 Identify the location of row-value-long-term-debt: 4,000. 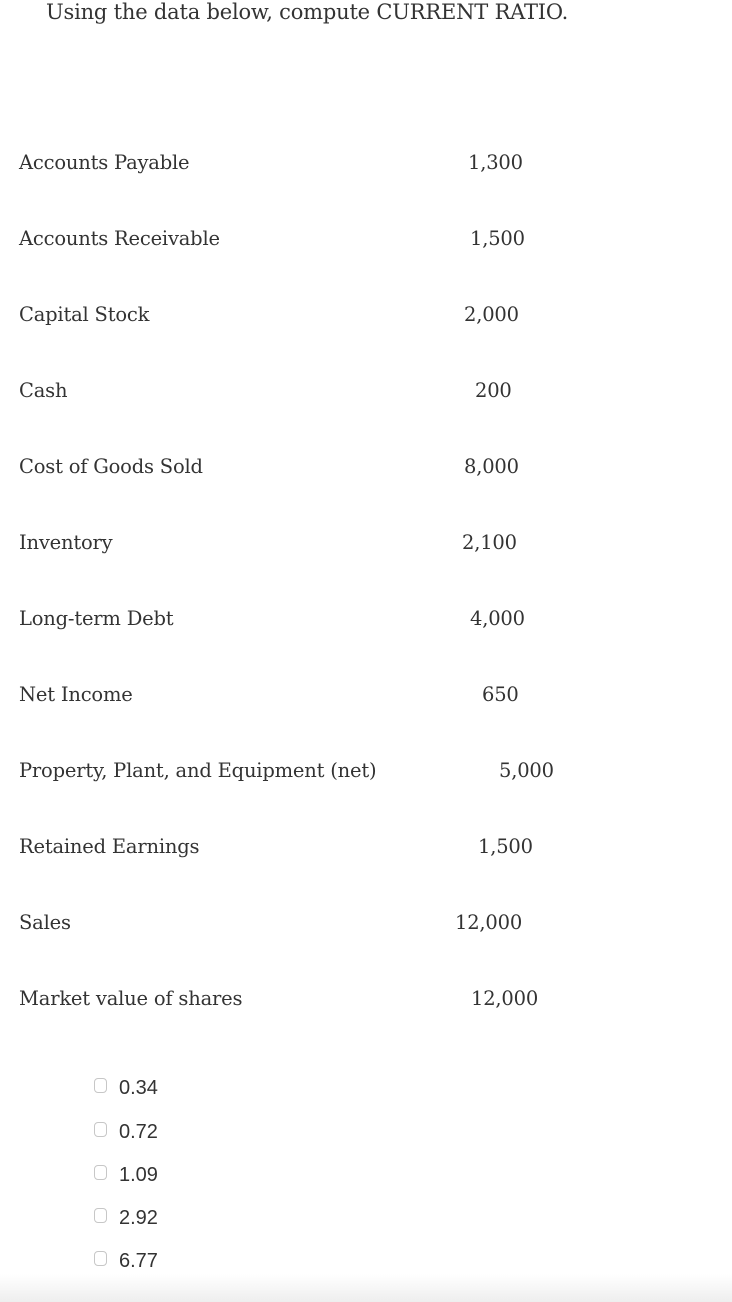
(497, 618).